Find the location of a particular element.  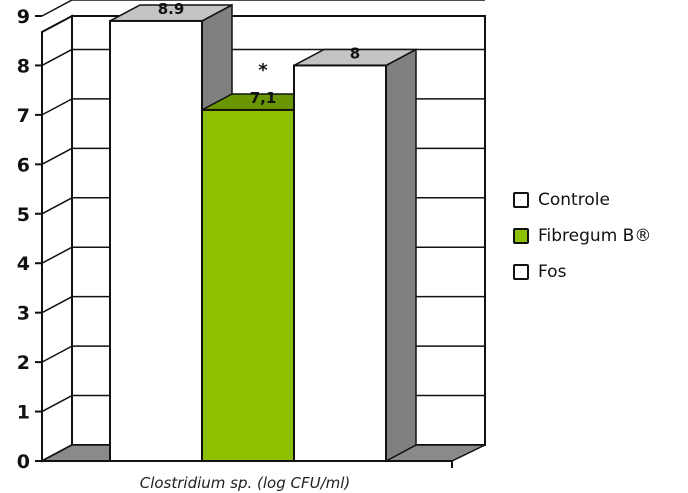

y-tick-labels: 0 1 2 3 4 5 6 7 8 9 is located at coordinates (23, 239).